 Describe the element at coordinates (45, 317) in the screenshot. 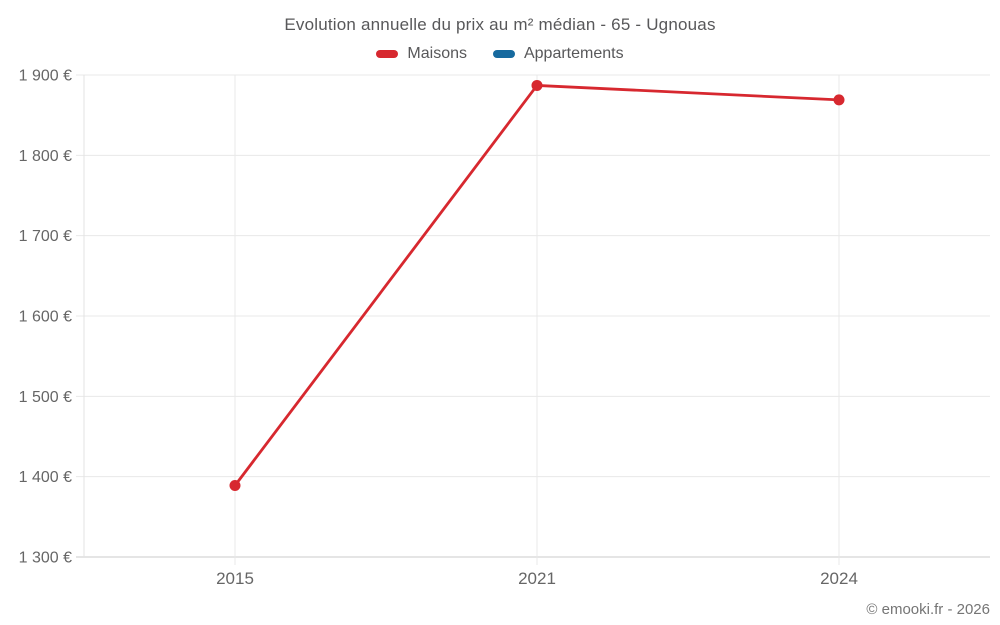

I see `y-axis-tick-label: 1 600 €` at that location.